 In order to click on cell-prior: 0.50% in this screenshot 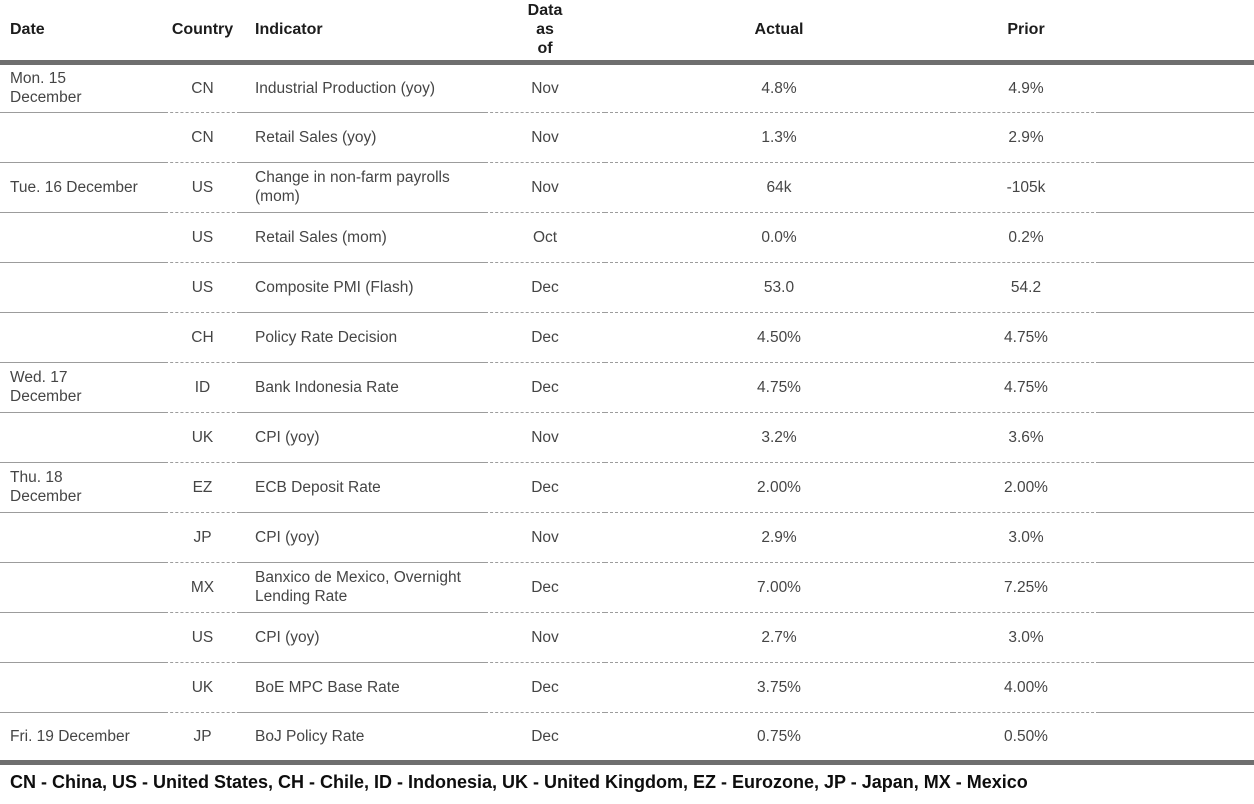, I will do `click(1026, 736)`.